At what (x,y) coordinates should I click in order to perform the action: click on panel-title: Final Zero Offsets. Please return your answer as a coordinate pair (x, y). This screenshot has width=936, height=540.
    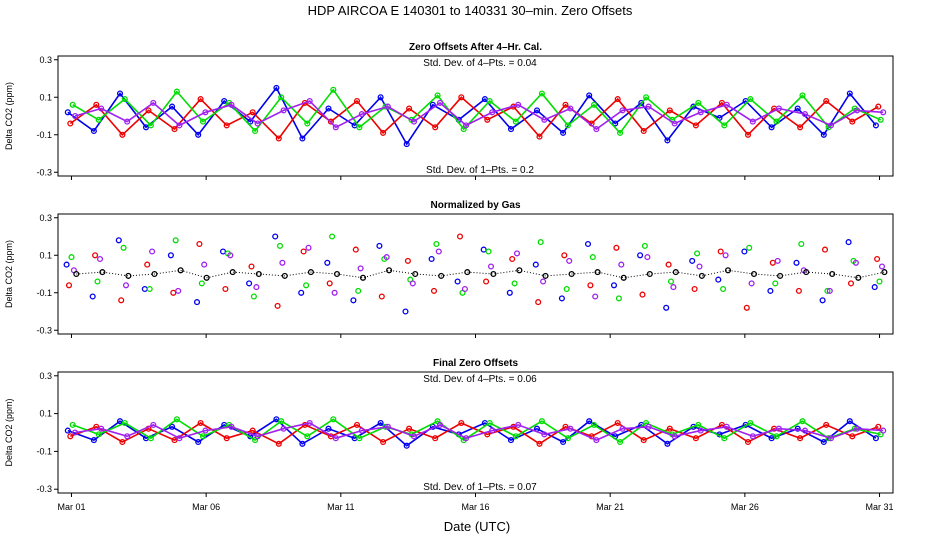
    Looking at the image, I should click on (475, 363).